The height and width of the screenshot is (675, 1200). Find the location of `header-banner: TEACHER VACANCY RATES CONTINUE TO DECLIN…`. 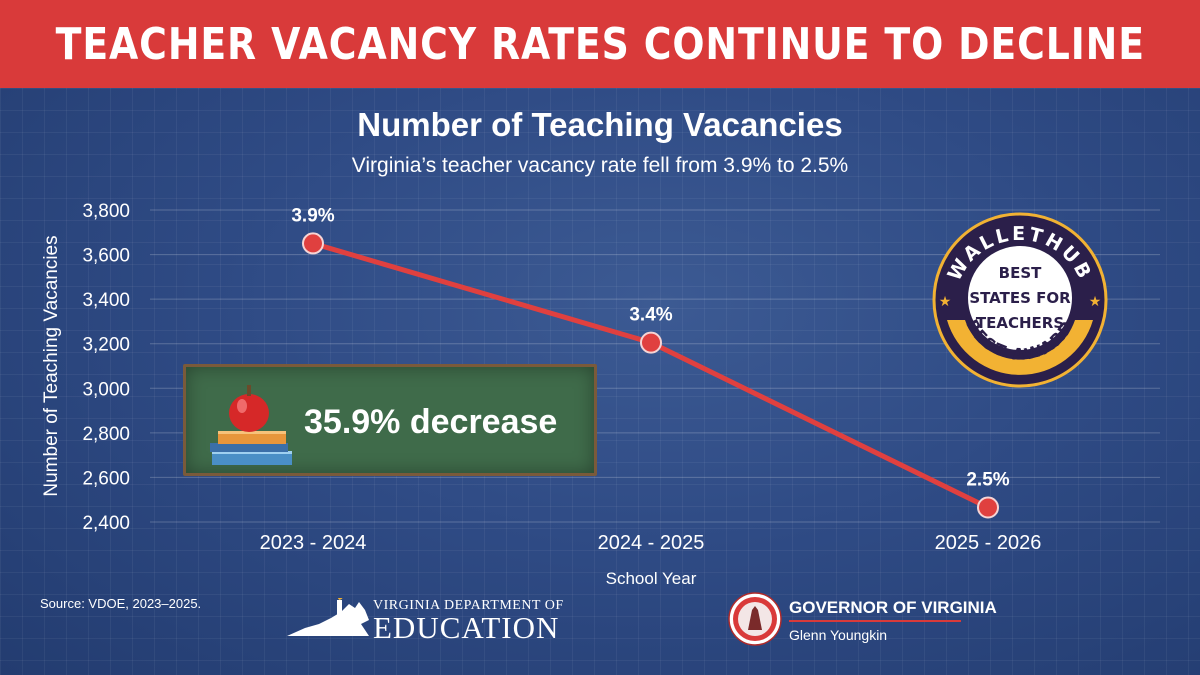

header-banner: TEACHER VACANCY RATES CONTINUE TO DECLIN… is located at coordinates (600, 44).